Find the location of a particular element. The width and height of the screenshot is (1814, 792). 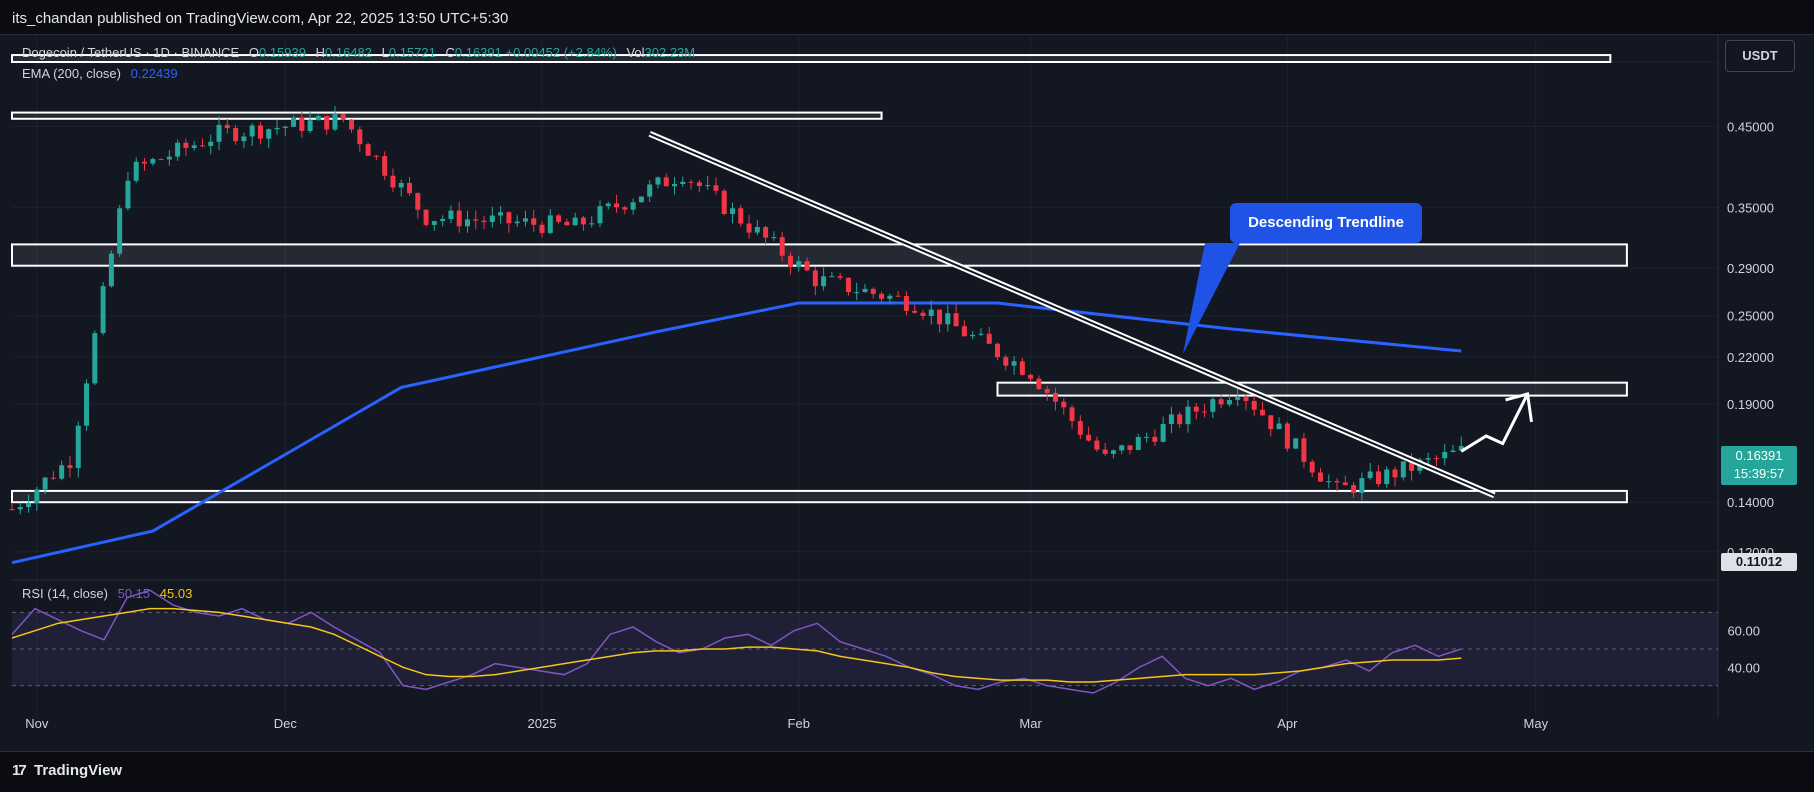

time-tick-label: Dec is located at coordinates (286, 723).